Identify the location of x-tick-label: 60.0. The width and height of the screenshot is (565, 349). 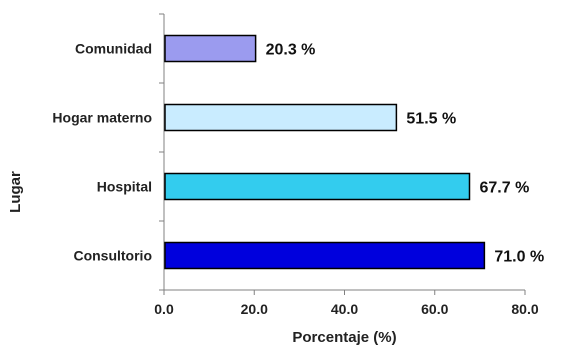
(434, 309).